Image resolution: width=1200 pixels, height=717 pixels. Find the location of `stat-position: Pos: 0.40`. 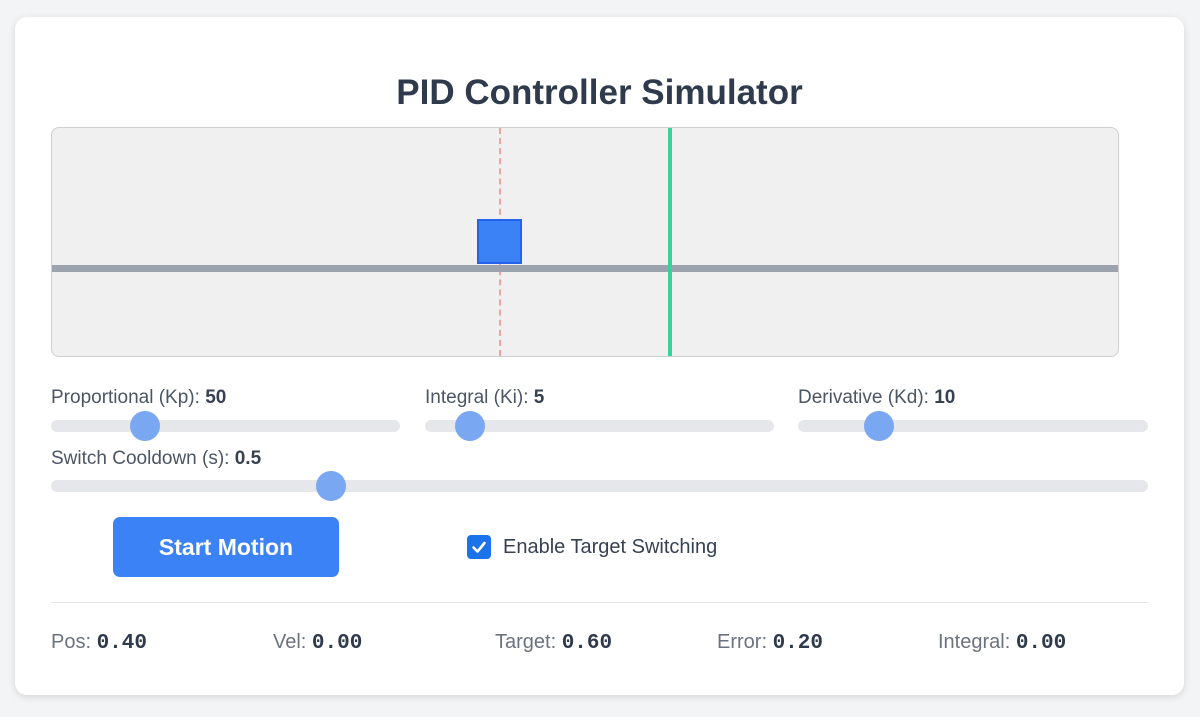

stat-position: Pos: 0.40 is located at coordinates (99, 643).